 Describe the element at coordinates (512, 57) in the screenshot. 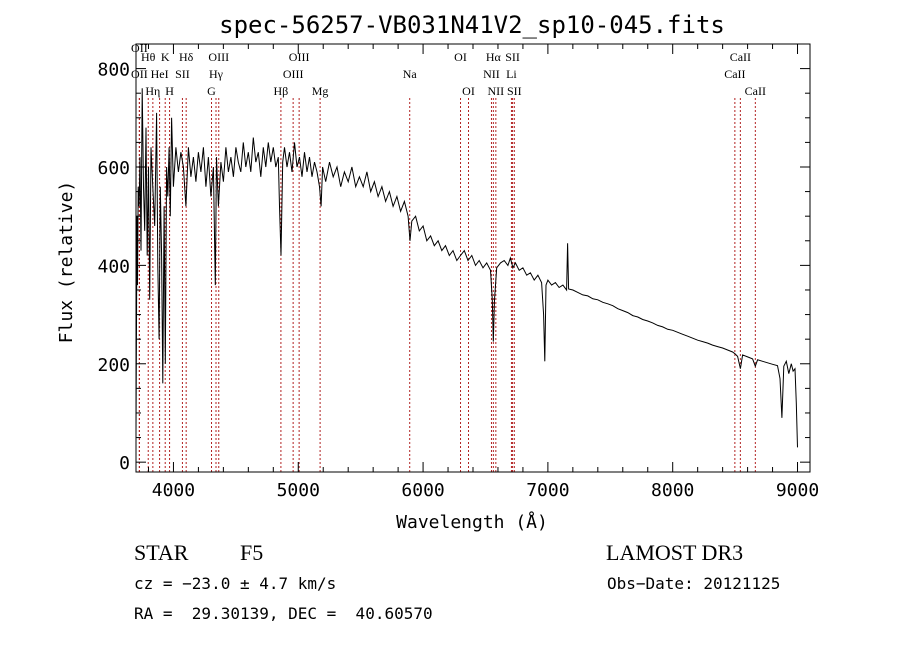

I see `line-label-22: SII` at that location.